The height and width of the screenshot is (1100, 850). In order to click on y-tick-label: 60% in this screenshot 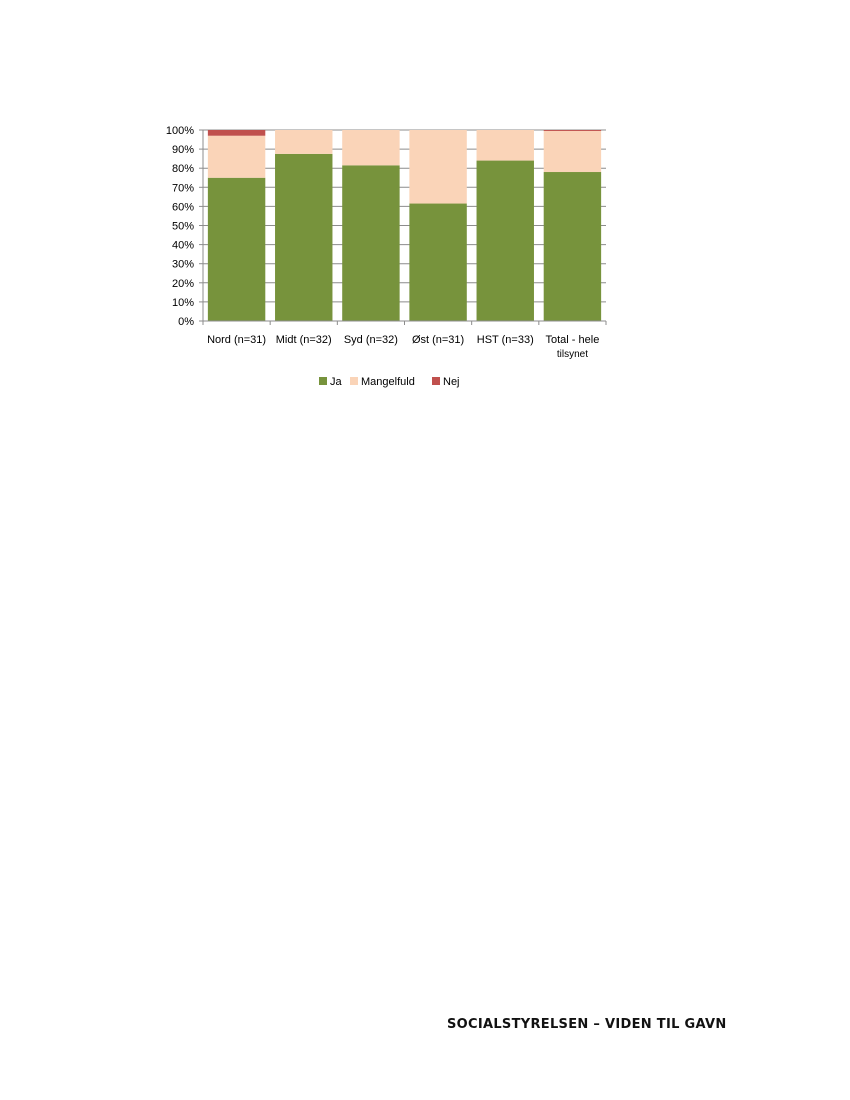, I will do `click(183, 207)`.